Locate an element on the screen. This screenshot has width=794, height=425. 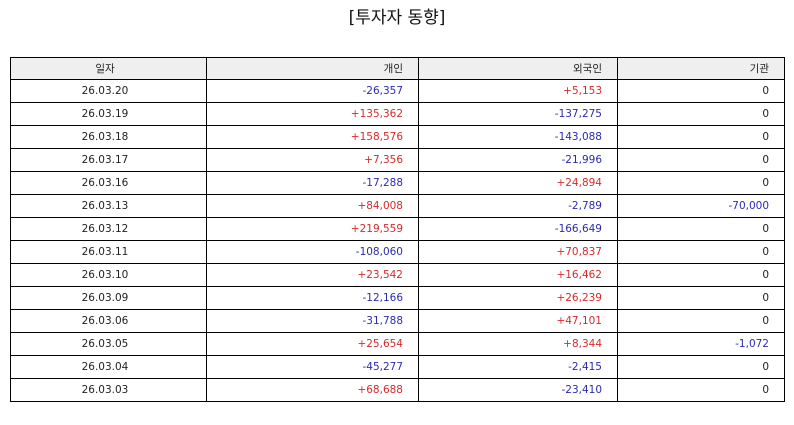
table-row: 26.03.18 +158,576 -143,088 0 is located at coordinates (397, 137).